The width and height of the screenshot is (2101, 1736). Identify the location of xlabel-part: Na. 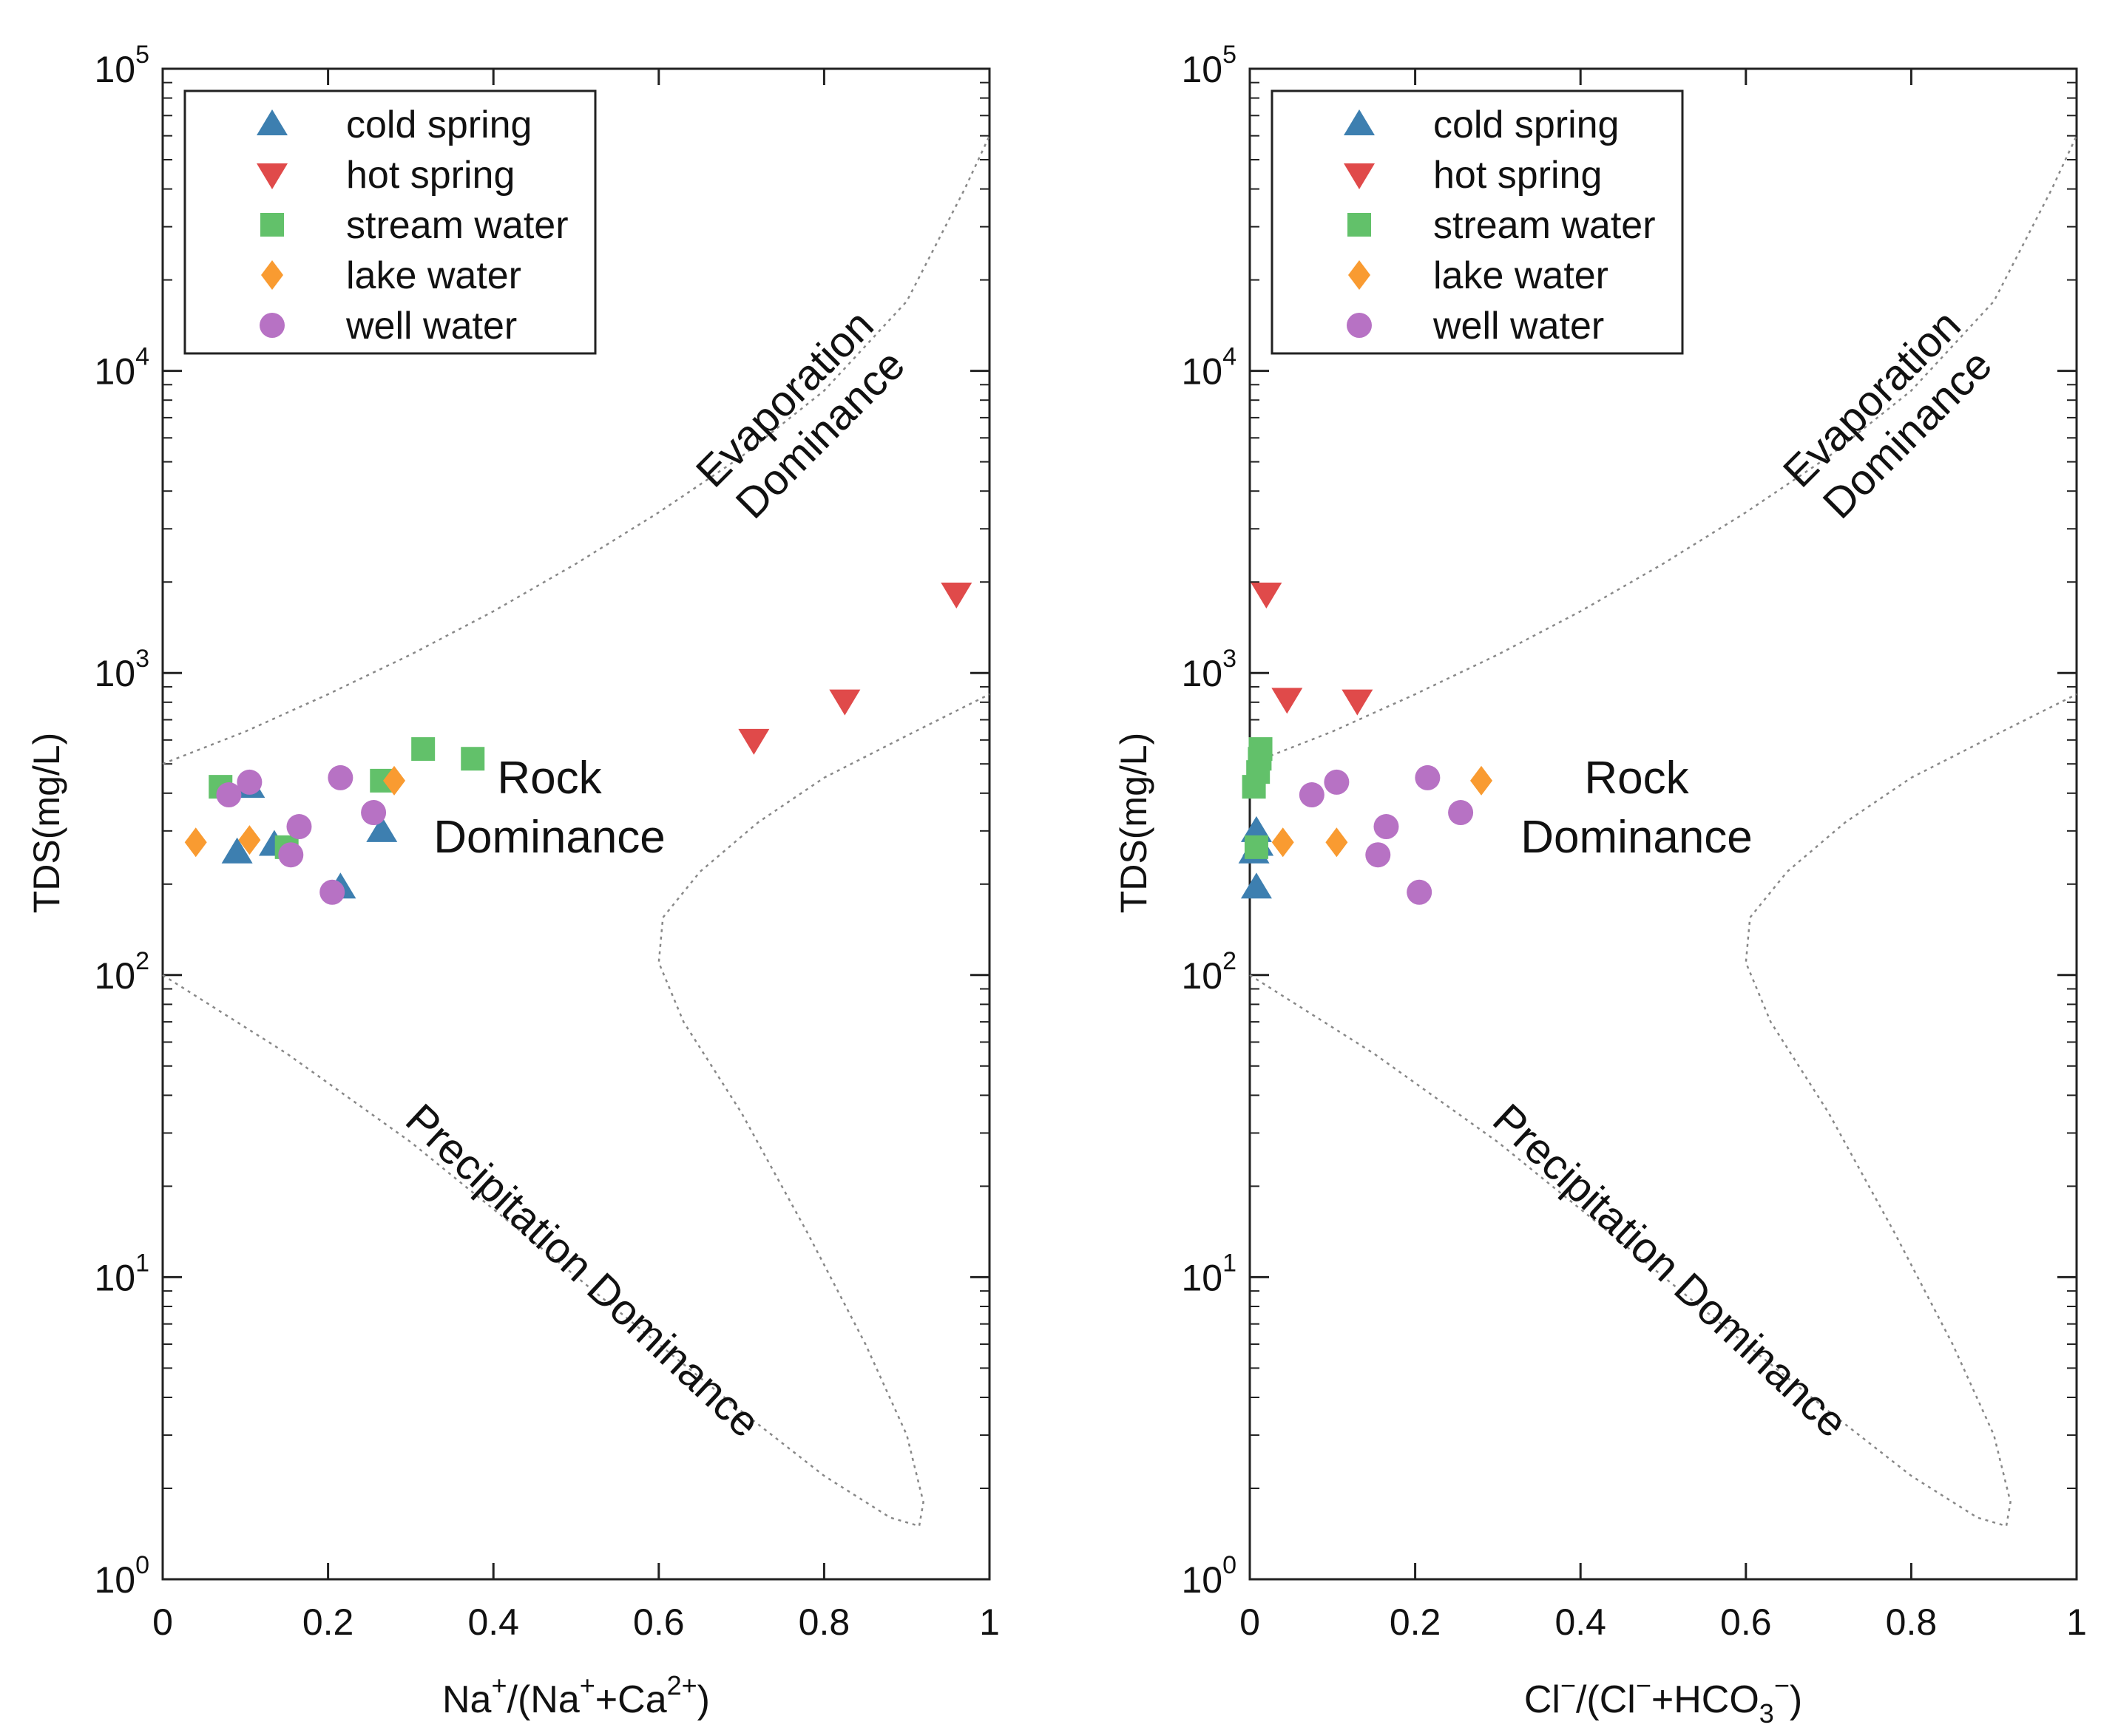
(467, 1699).